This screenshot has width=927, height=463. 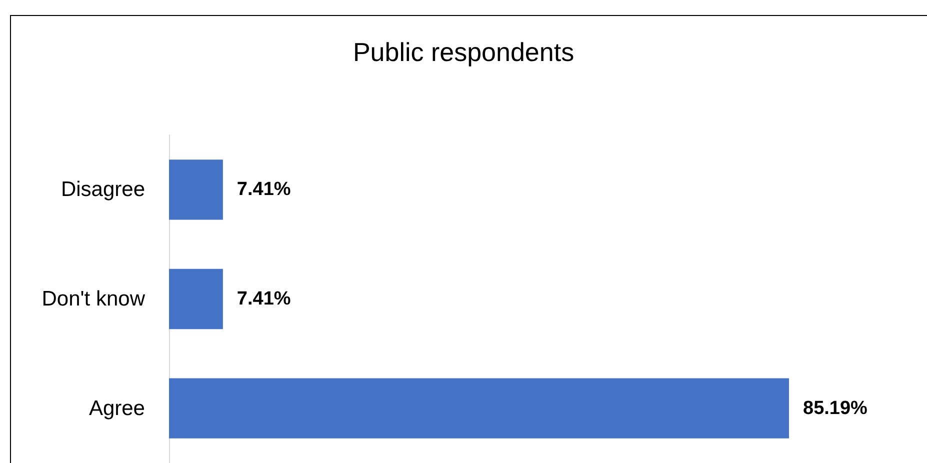 What do you see at coordinates (94, 299) in the screenshot?
I see `y-tick-label: Don't know` at bounding box center [94, 299].